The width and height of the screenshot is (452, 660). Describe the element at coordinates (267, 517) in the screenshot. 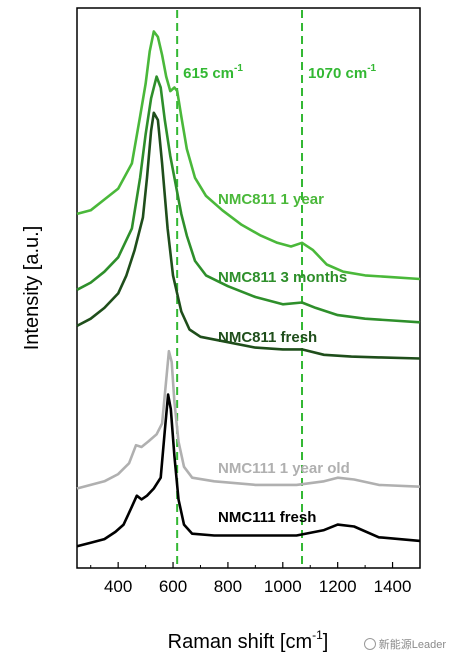

I see `series-label-nmc111-fresh: NMC111 fresh` at that location.